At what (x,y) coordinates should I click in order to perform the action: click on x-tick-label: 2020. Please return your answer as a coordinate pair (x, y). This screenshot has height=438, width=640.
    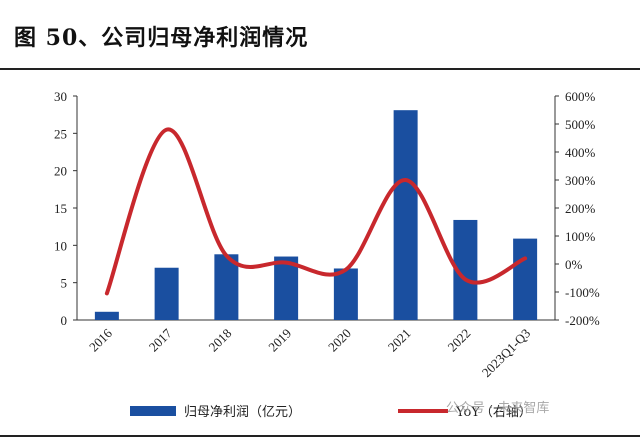
    Looking at the image, I should click on (339, 340).